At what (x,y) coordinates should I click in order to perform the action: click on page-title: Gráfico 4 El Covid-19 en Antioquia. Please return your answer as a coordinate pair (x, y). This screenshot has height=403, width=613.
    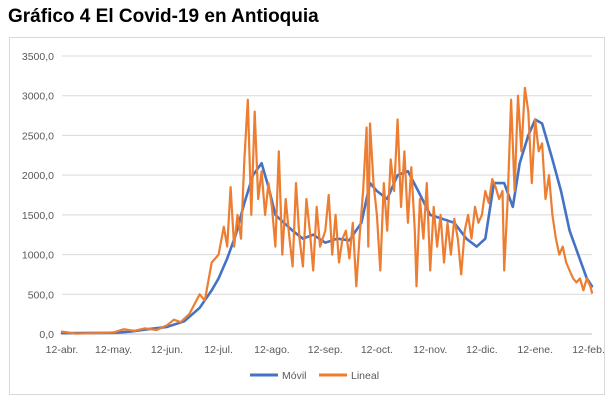
    Looking at the image, I should click on (163, 16).